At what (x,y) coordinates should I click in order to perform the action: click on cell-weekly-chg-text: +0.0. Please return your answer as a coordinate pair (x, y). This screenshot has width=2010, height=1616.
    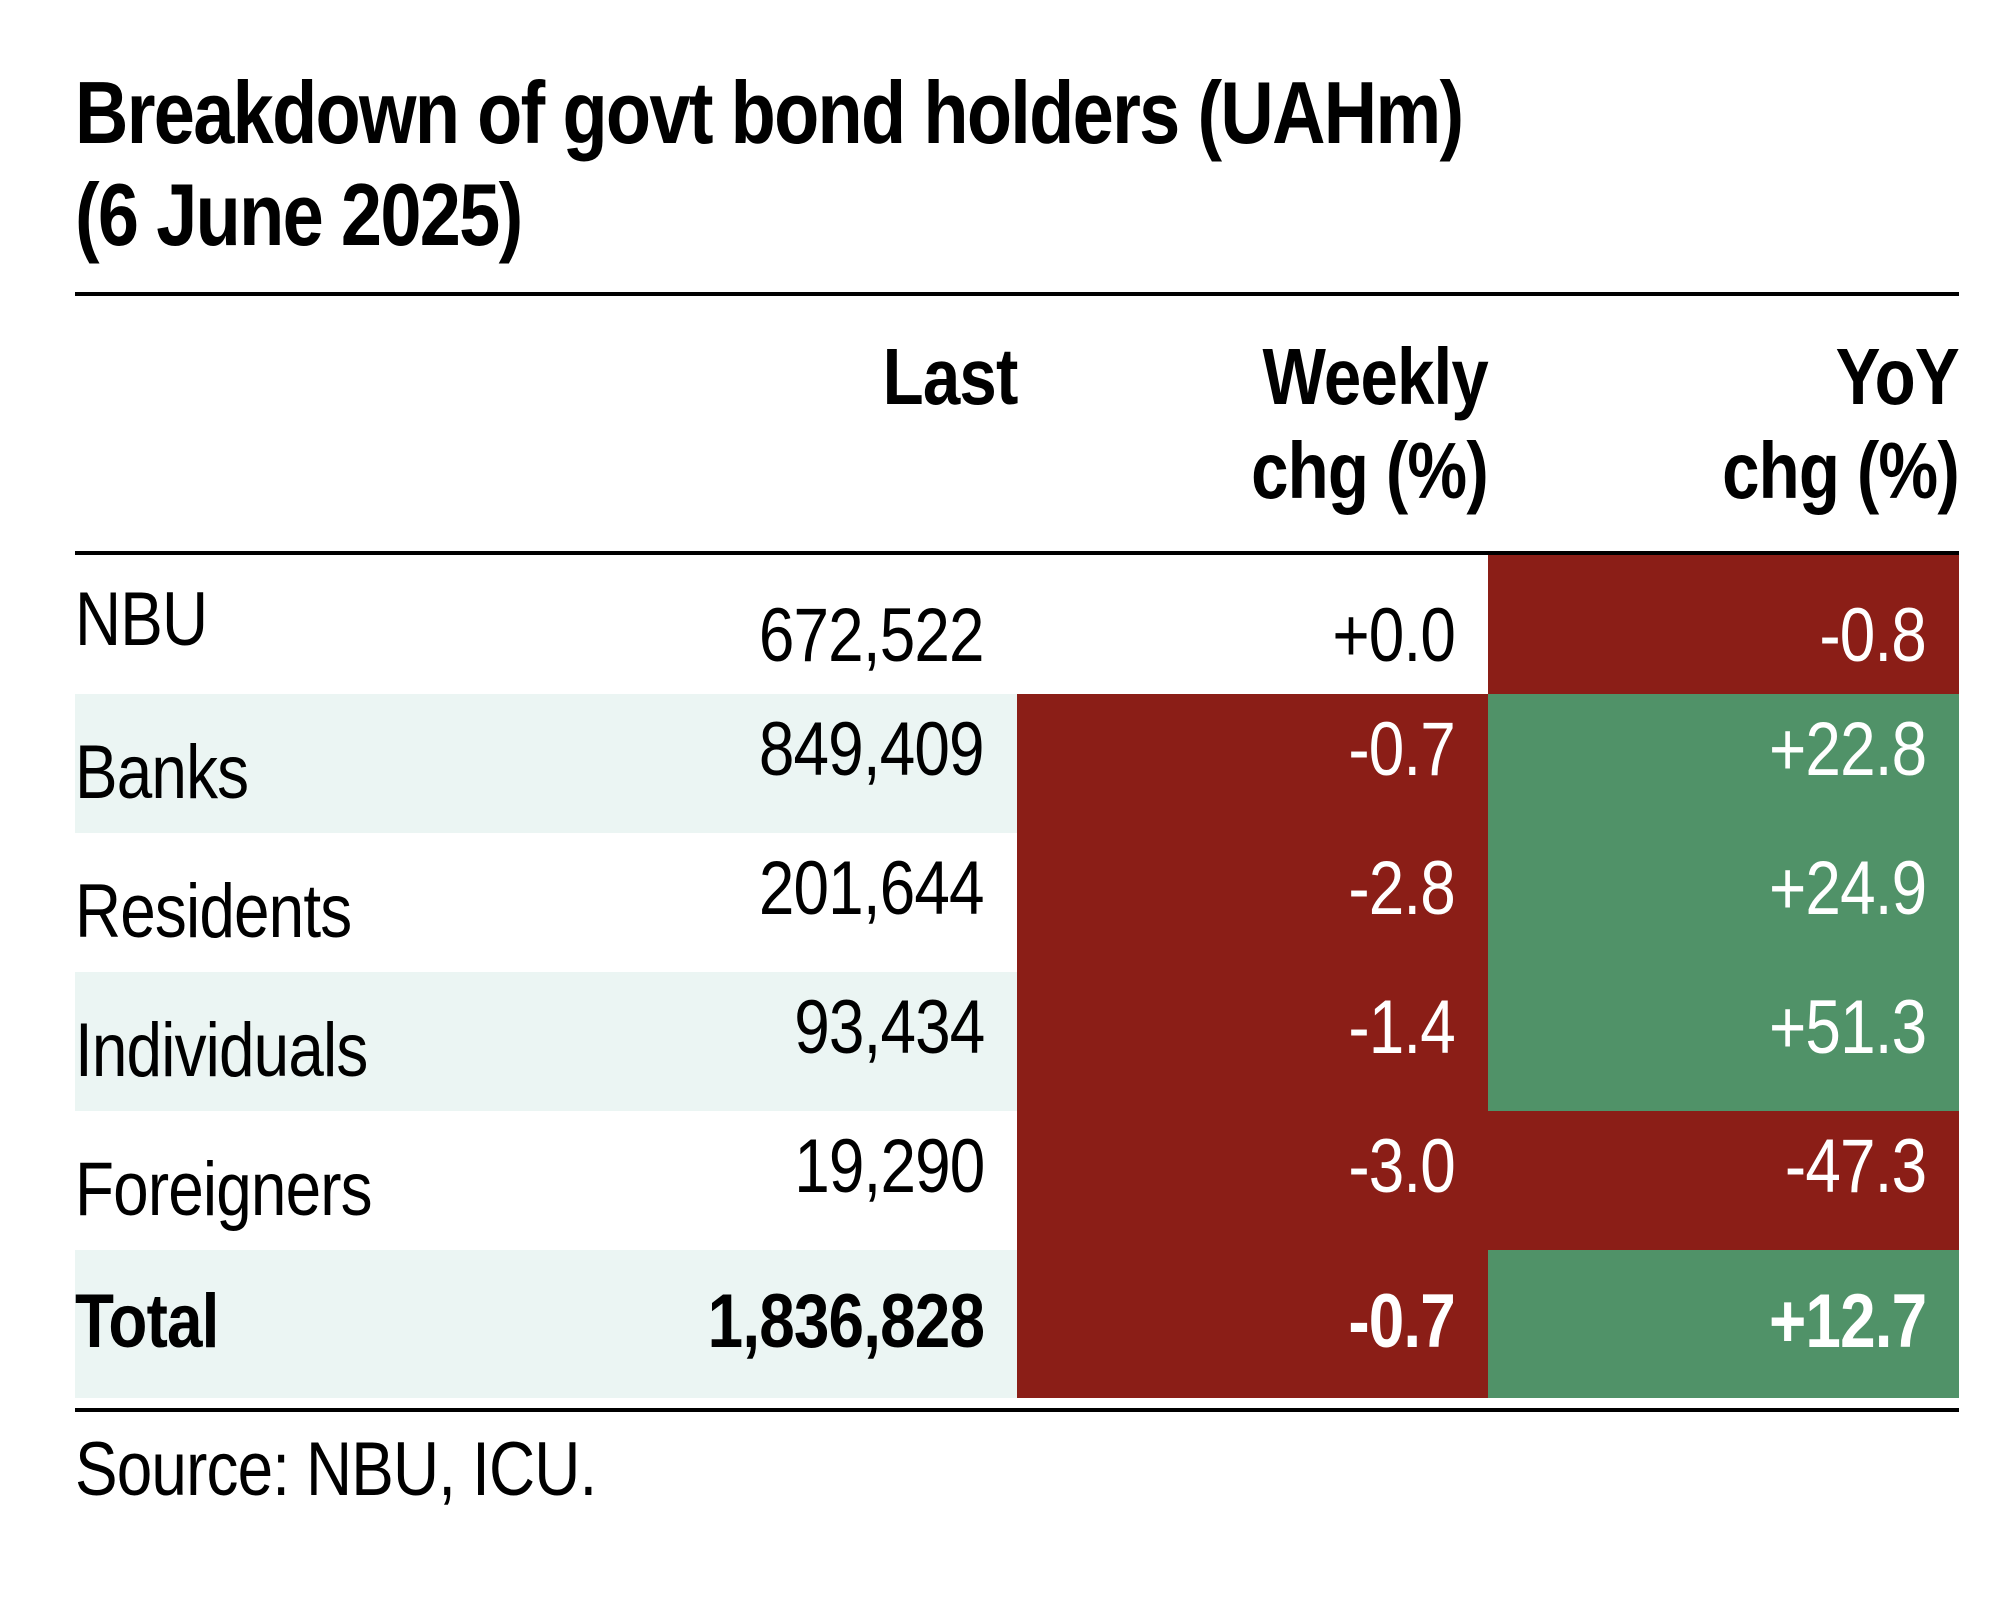
    Looking at the image, I should click on (1394, 635).